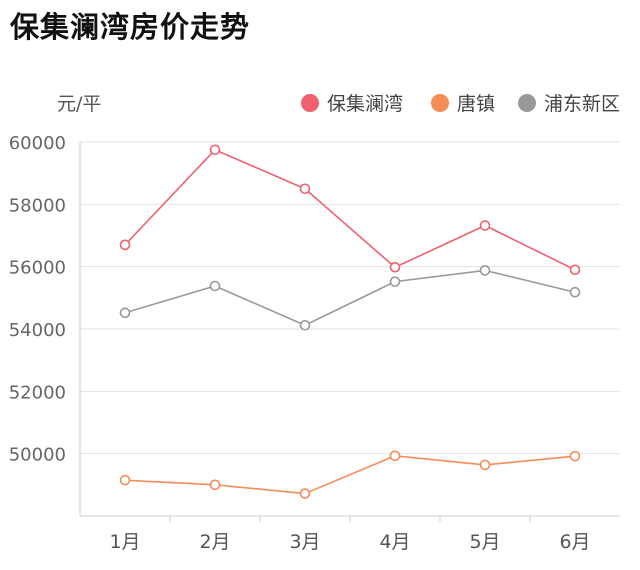  What do you see at coordinates (130, 27) in the screenshot?
I see `chart-title: 保集澜湾房价走势` at bounding box center [130, 27].